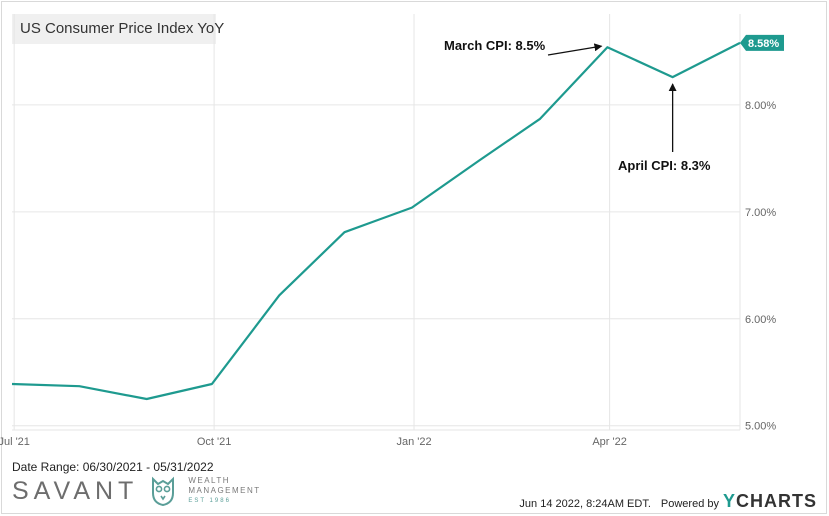 The width and height of the screenshot is (829, 516). Describe the element at coordinates (577, 105) in the screenshot. I see `annotations-group: March CPI: 8.5% April CPI: 8.3%` at that location.